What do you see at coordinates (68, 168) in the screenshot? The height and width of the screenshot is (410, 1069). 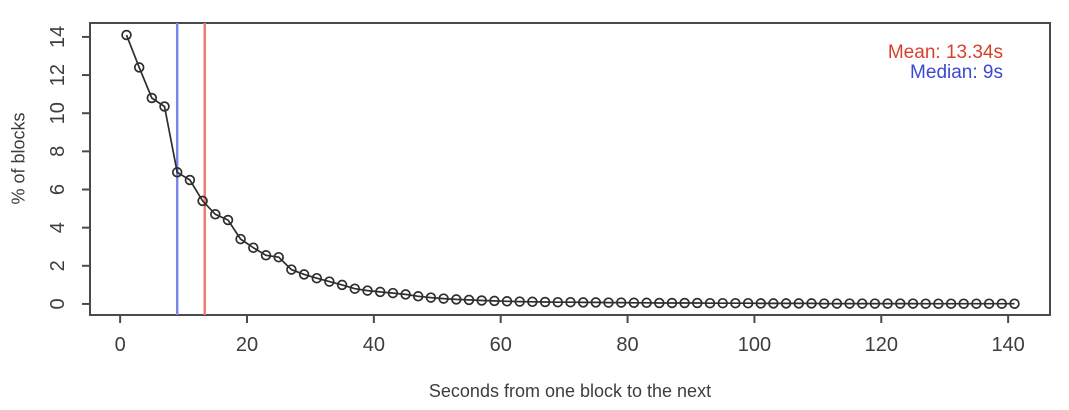 I see `y-axis: 0 2 4 6 8 10 12 14` at bounding box center [68, 168].